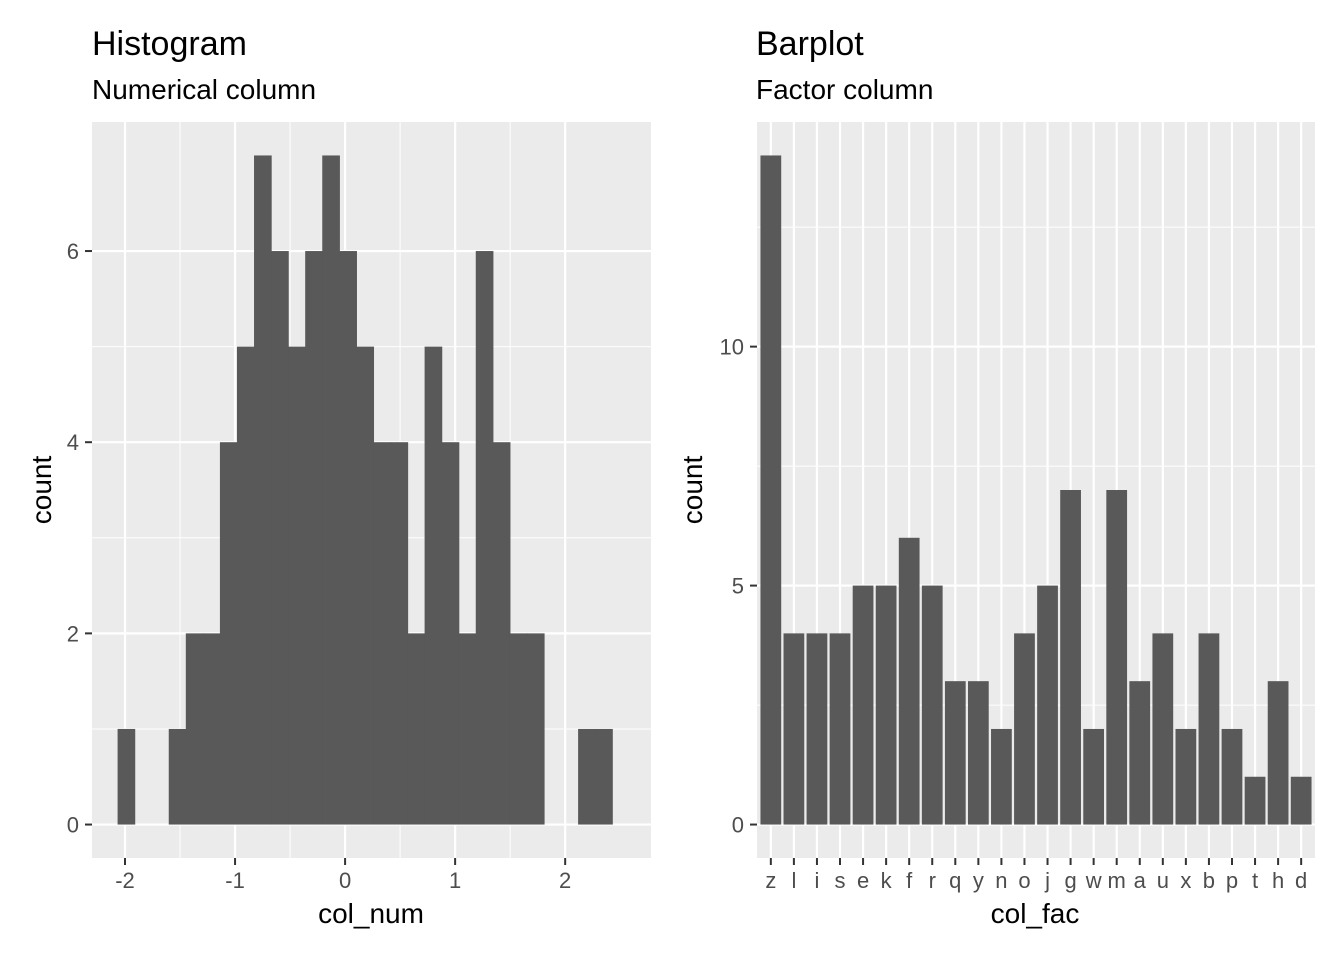 This screenshot has width=1344, height=960. Describe the element at coordinates (1232, 880) in the screenshot. I see `x-tick-label: p` at that location.